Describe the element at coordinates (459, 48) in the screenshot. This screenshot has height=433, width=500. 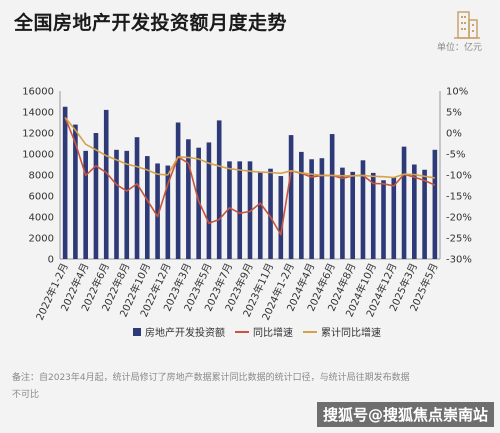
I see `unit-label: 单位：亿元` at that location.